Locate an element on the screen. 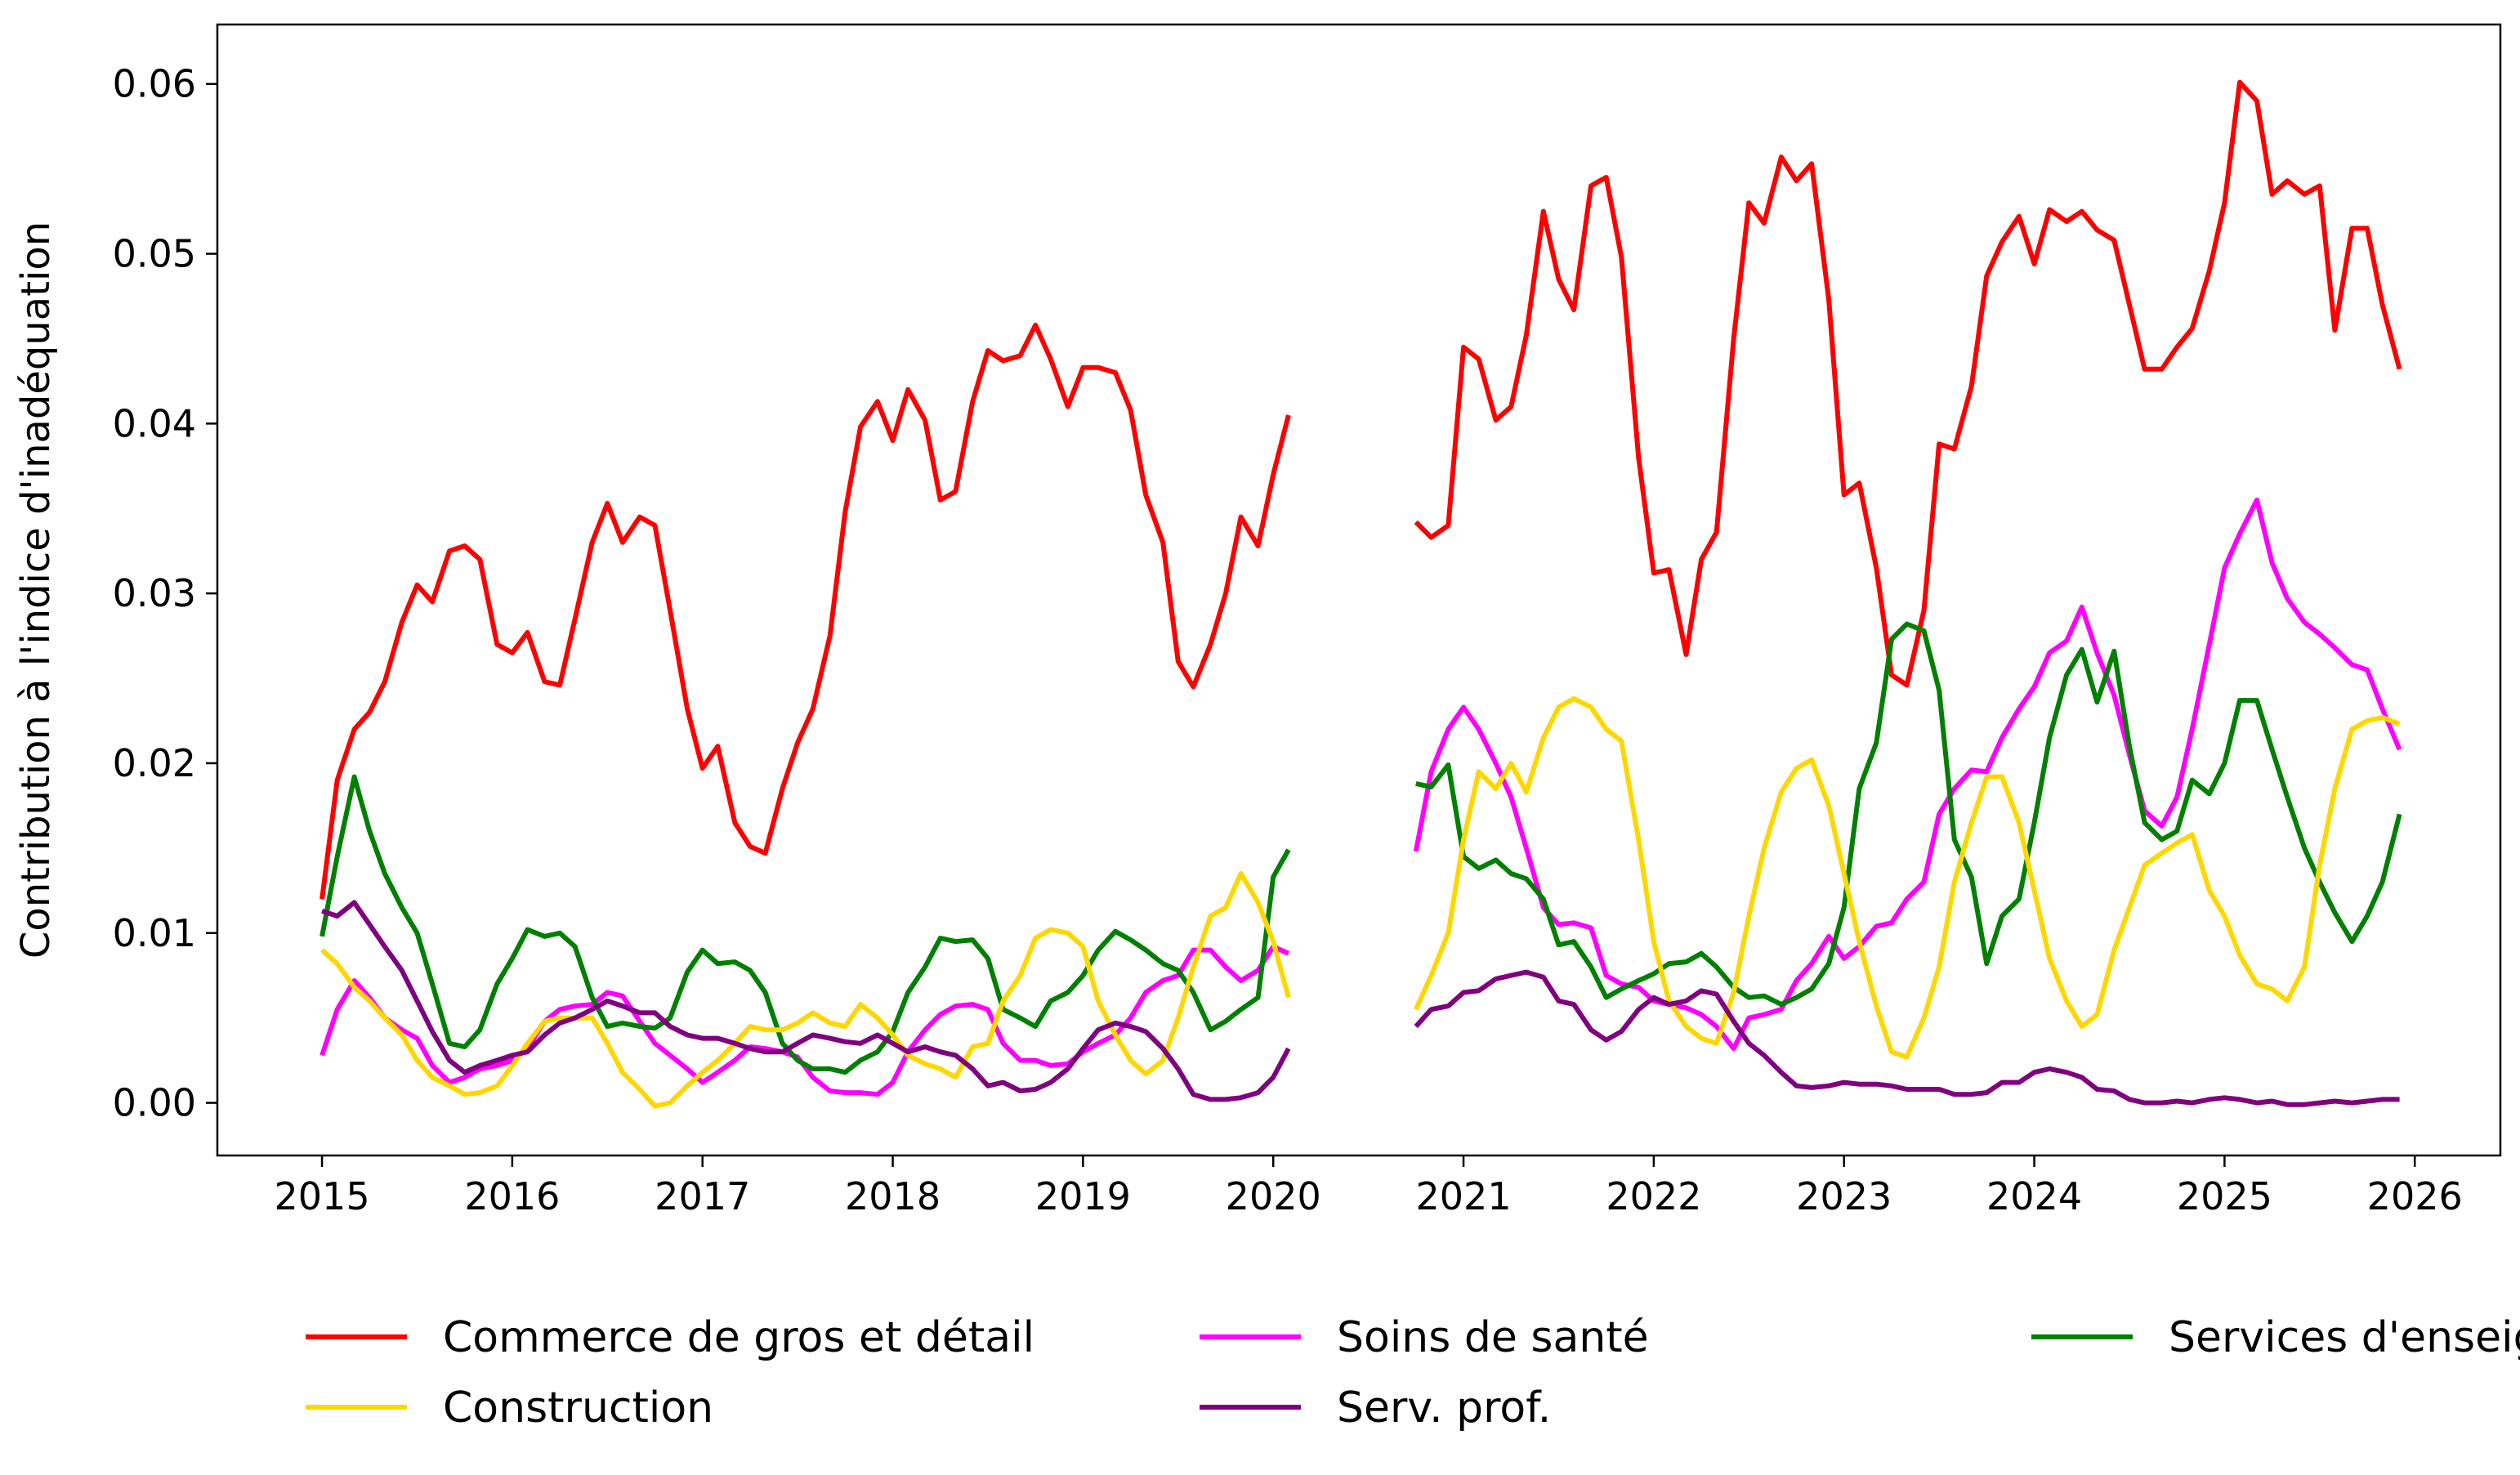 The height and width of the screenshot is (1475, 2520). legend-item: Commerce de gros et détail is located at coordinates (670, 1337).